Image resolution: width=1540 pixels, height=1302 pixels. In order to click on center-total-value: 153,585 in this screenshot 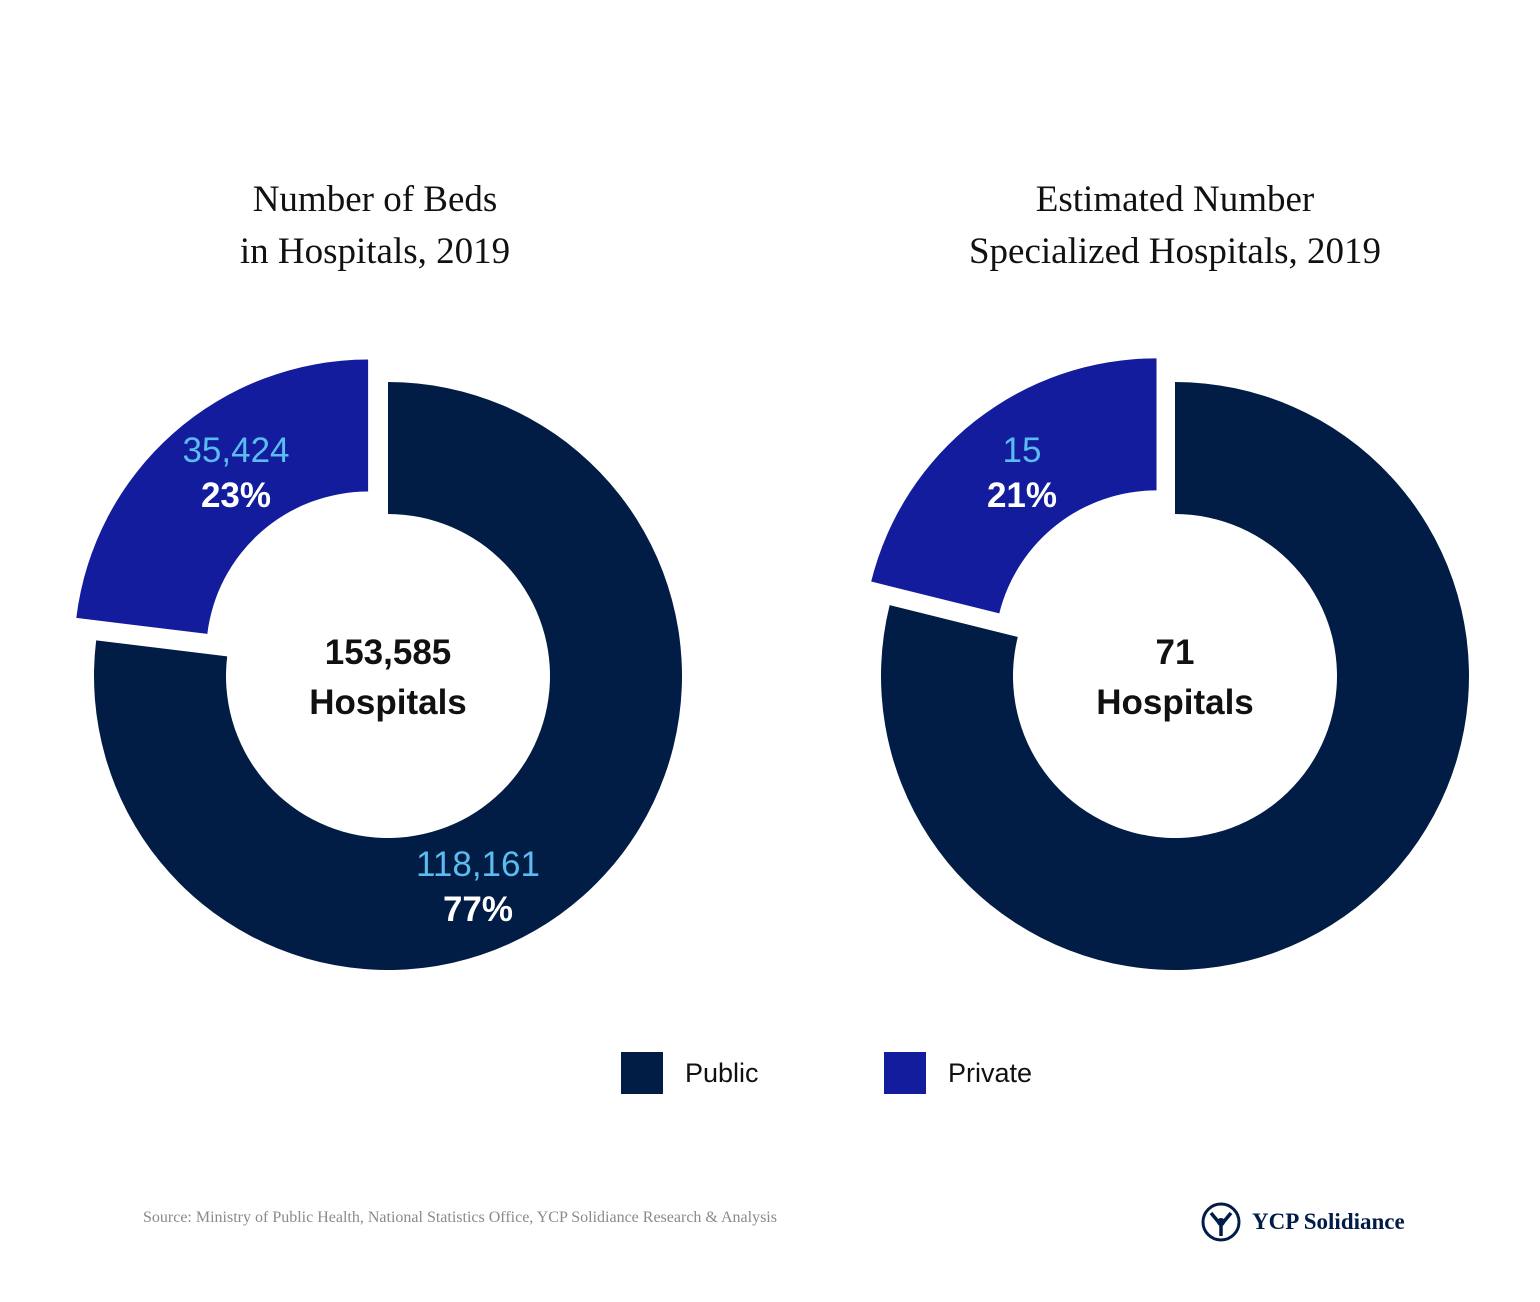, I will do `click(388, 652)`.